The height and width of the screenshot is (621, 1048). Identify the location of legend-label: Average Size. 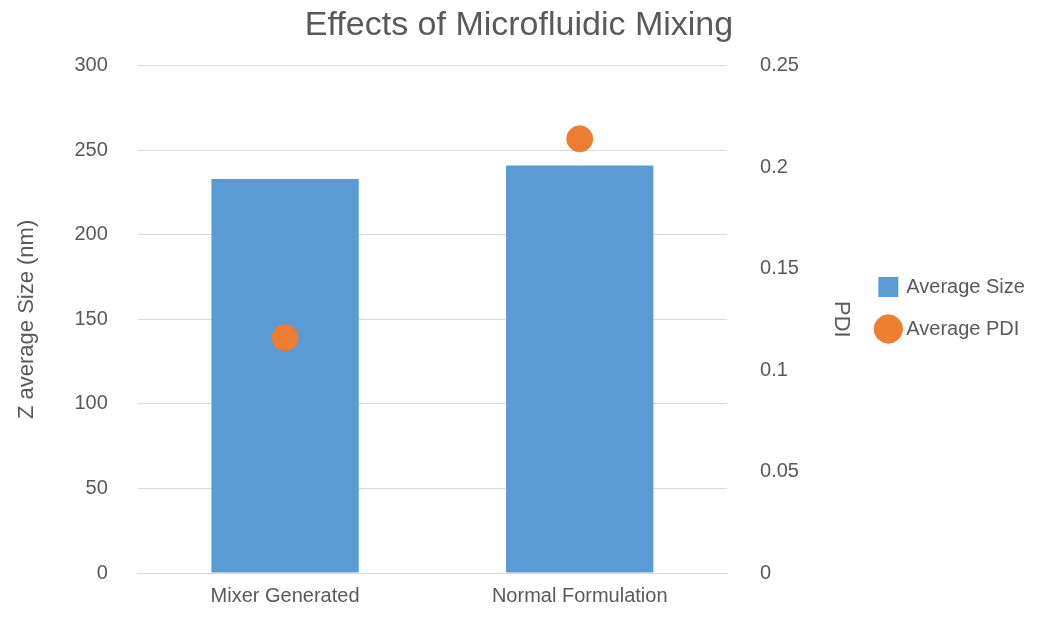
(965, 285).